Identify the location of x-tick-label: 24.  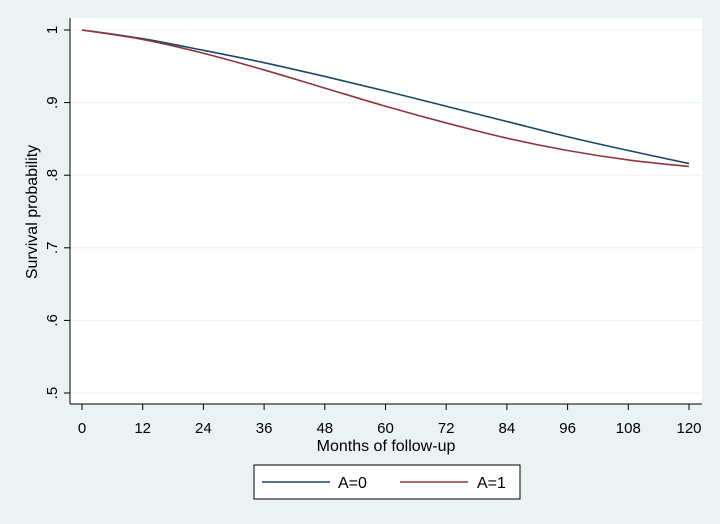
(203, 428).